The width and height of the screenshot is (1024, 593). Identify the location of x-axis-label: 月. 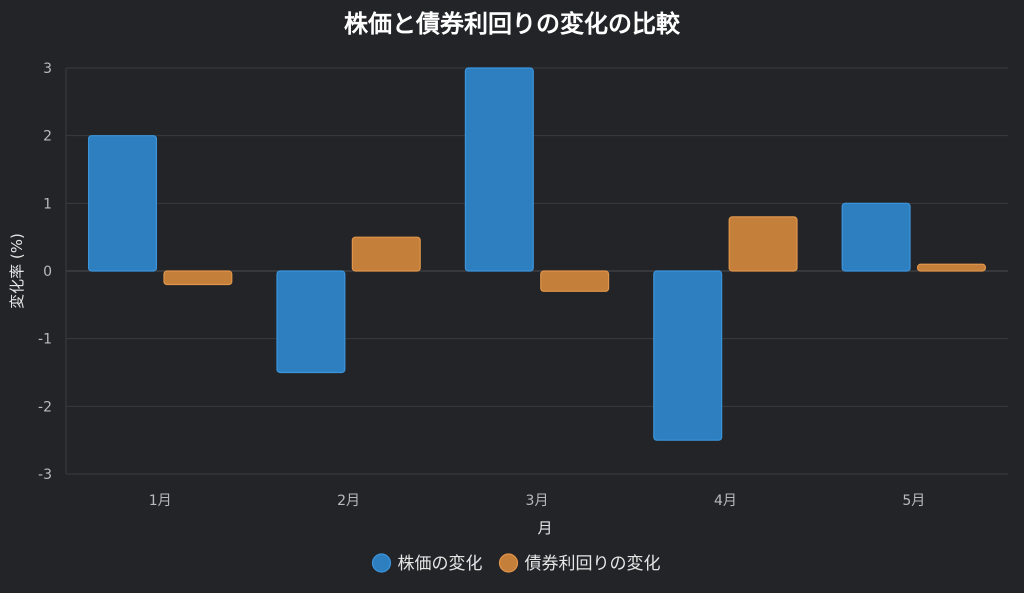
(544, 528).